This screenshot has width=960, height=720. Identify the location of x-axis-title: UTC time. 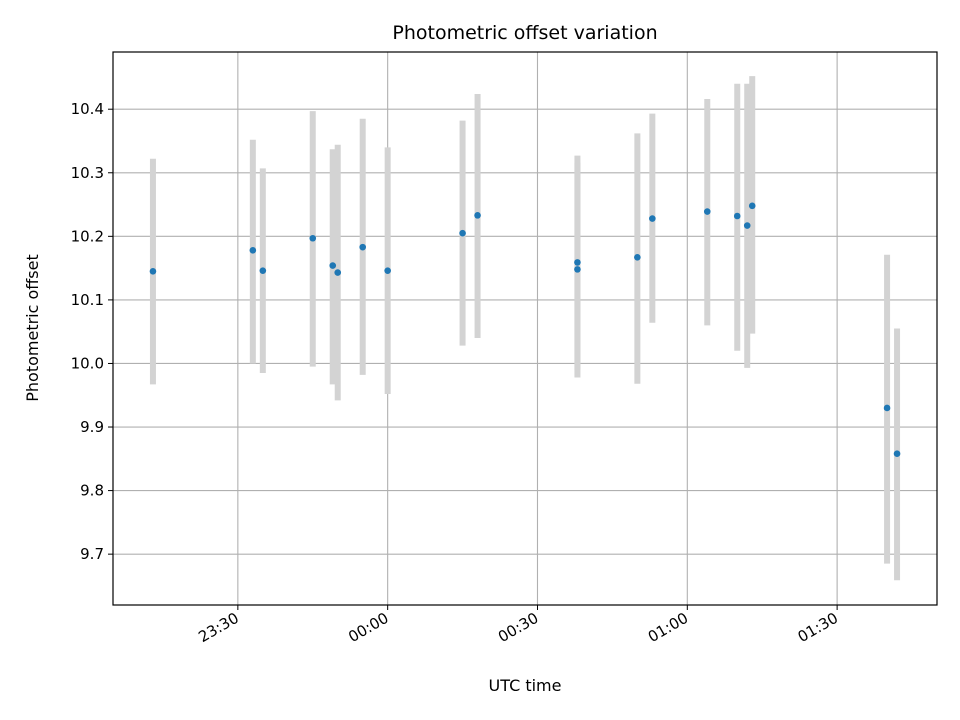
(525, 685).